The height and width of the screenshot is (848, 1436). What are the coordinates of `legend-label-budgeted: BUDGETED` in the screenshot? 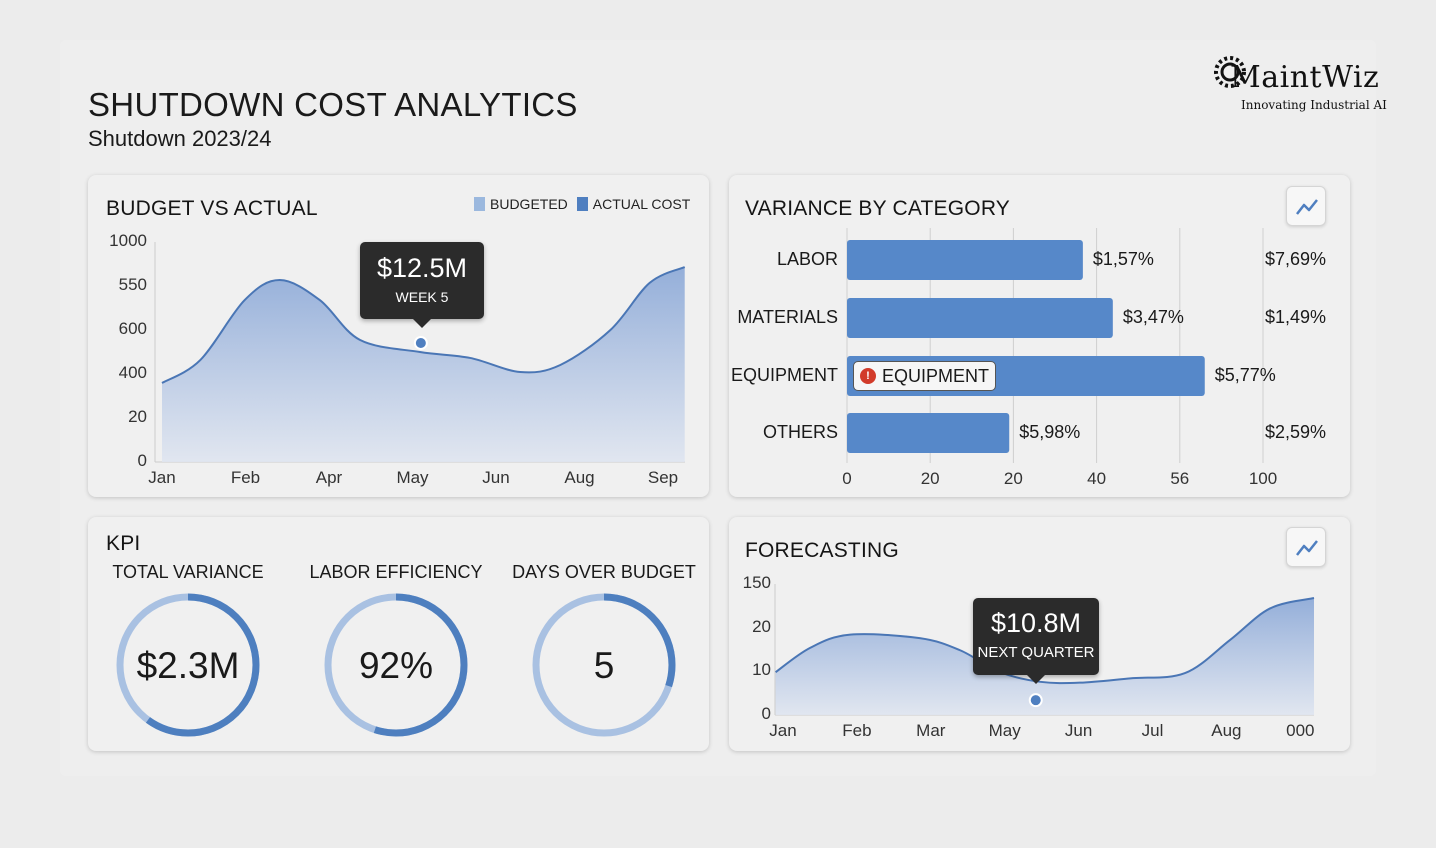 It's located at (529, 204).